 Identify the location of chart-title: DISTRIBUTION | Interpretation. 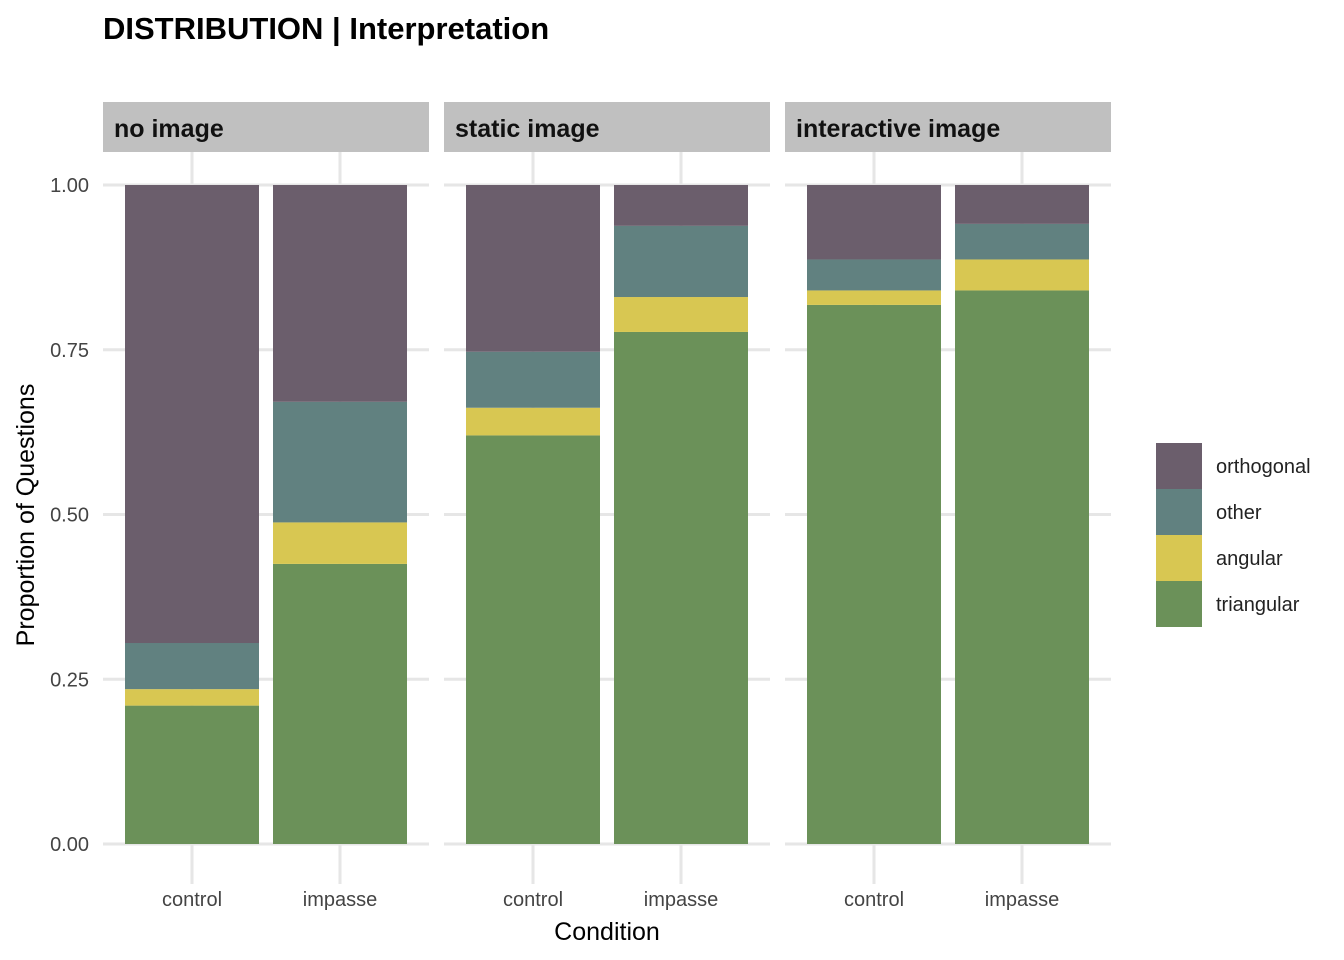
(326, 28).